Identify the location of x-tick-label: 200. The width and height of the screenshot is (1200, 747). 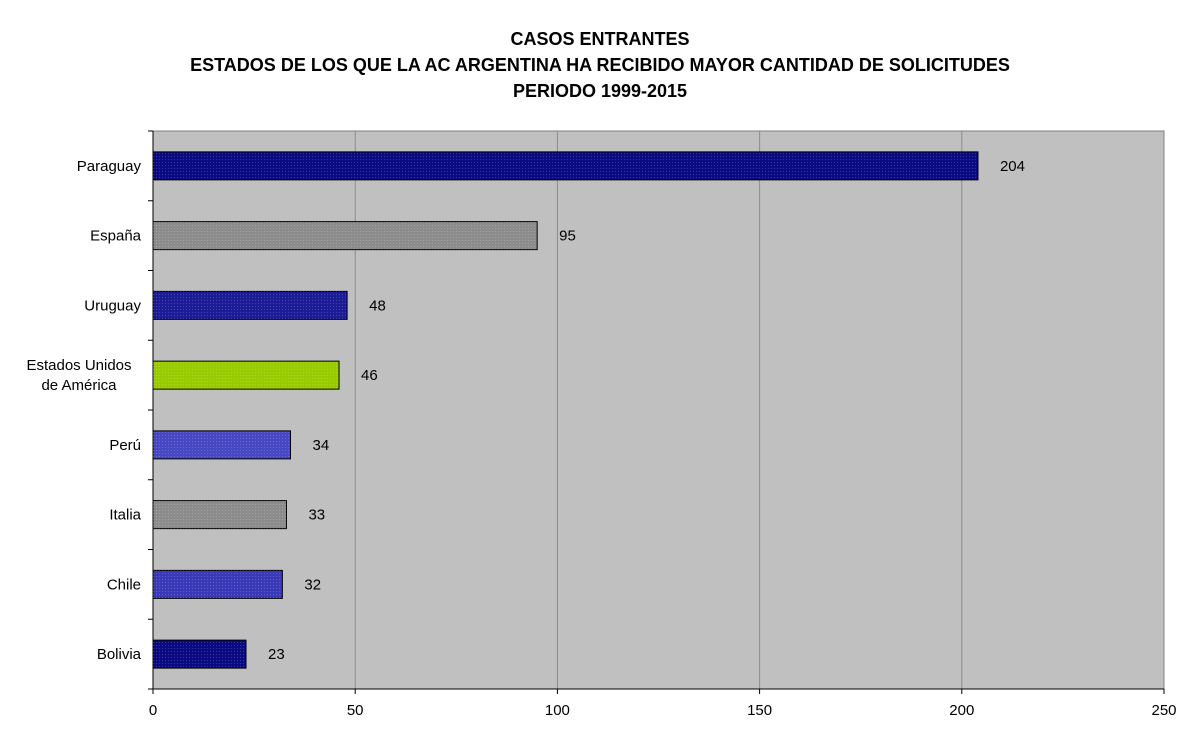
(961, 710).